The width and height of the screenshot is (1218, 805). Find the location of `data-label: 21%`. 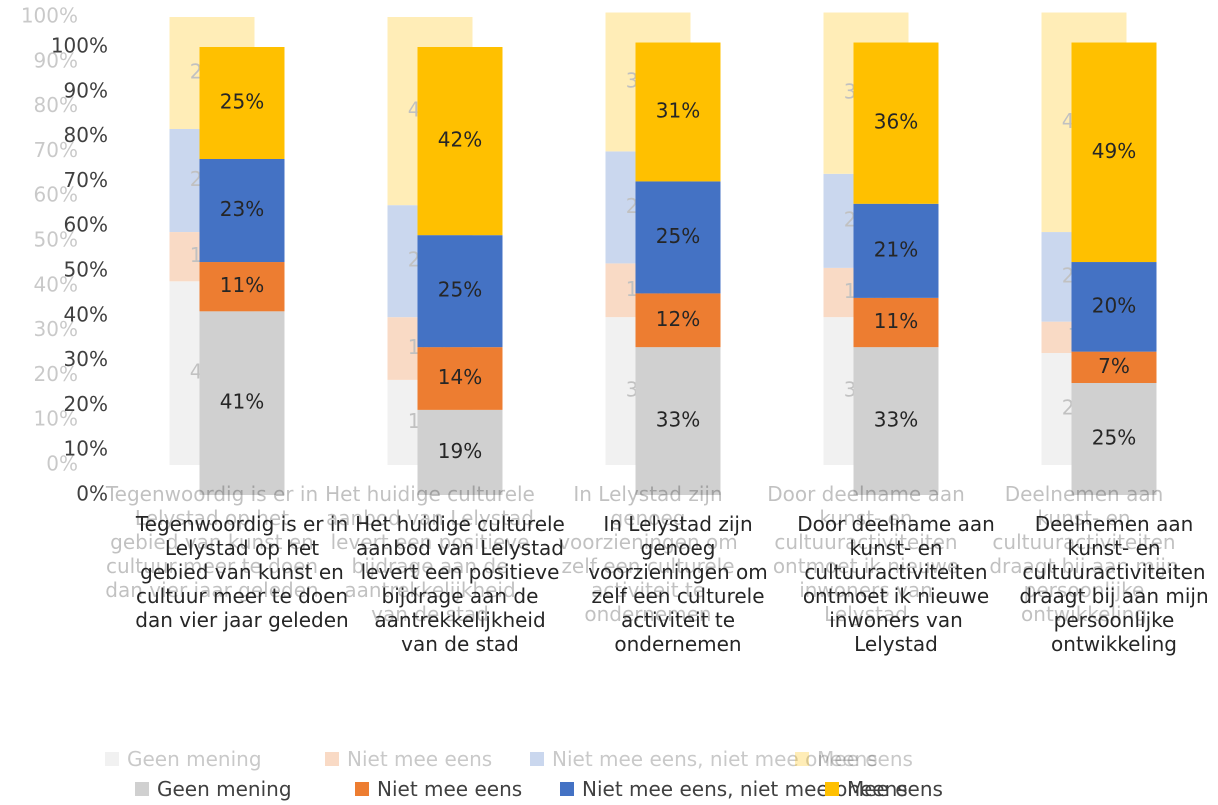

data-label: 21% is located at coordinates (896, 249).